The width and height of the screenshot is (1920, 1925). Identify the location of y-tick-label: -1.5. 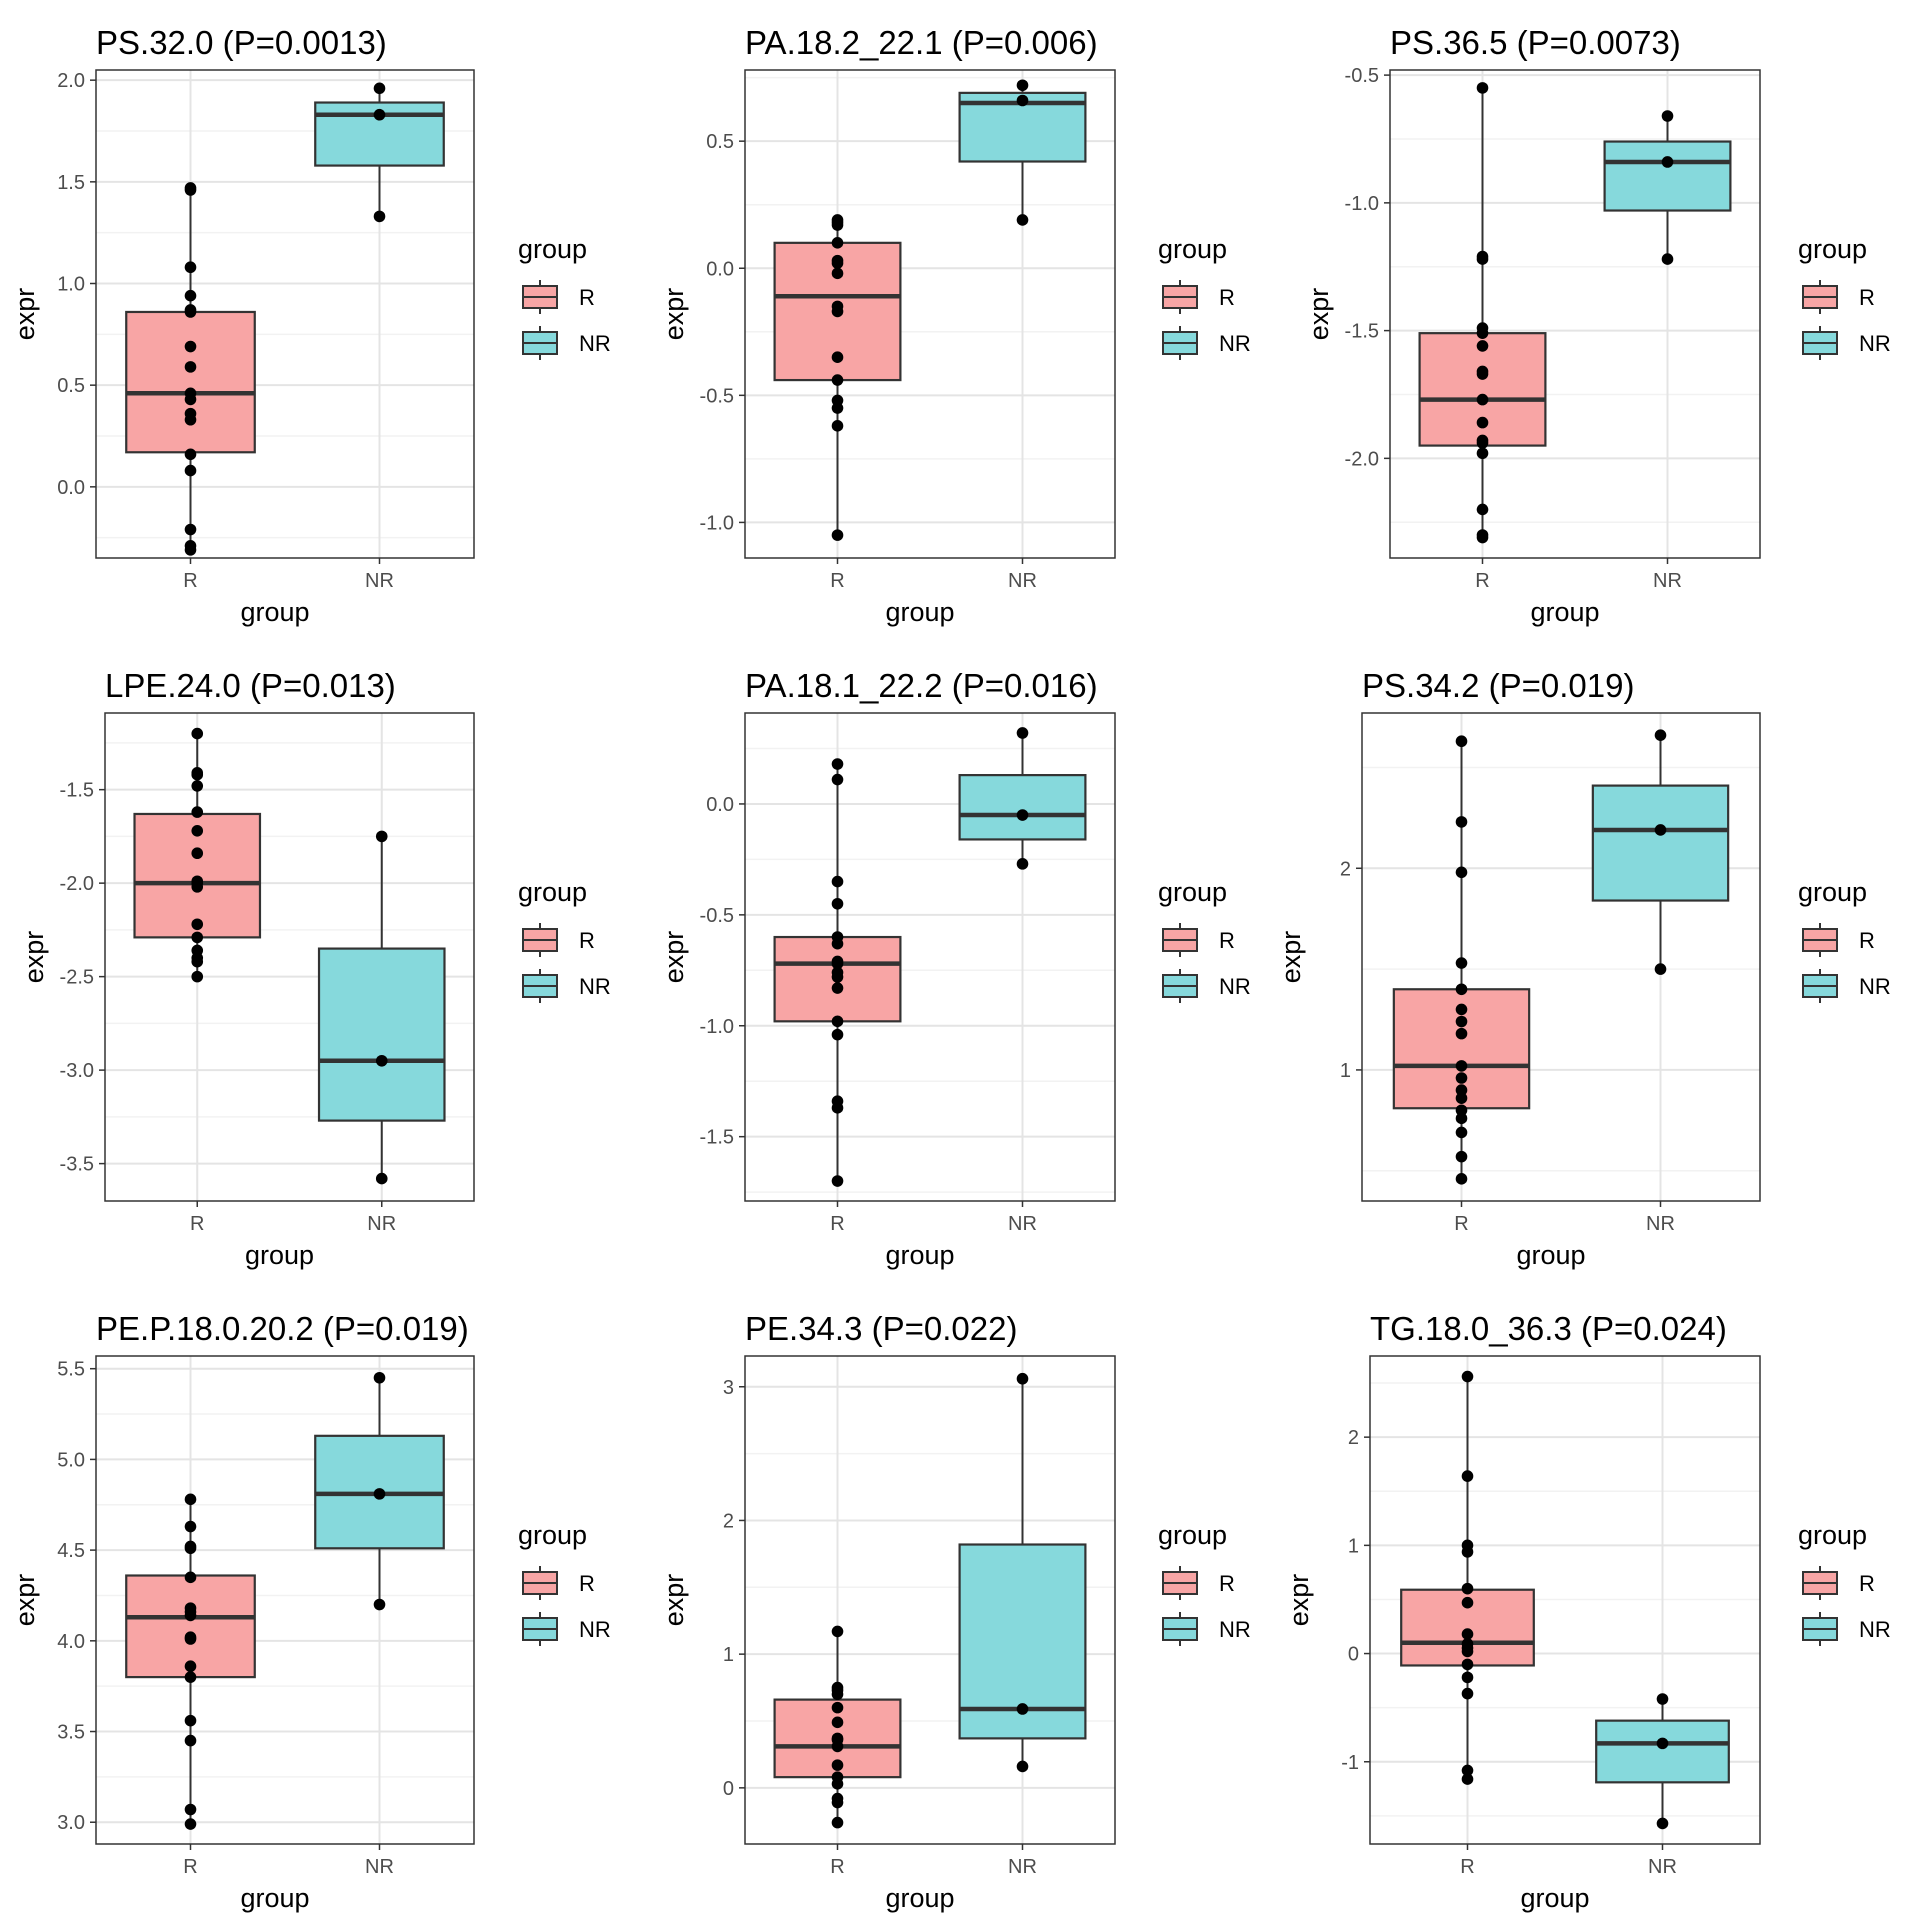
(77, 791).